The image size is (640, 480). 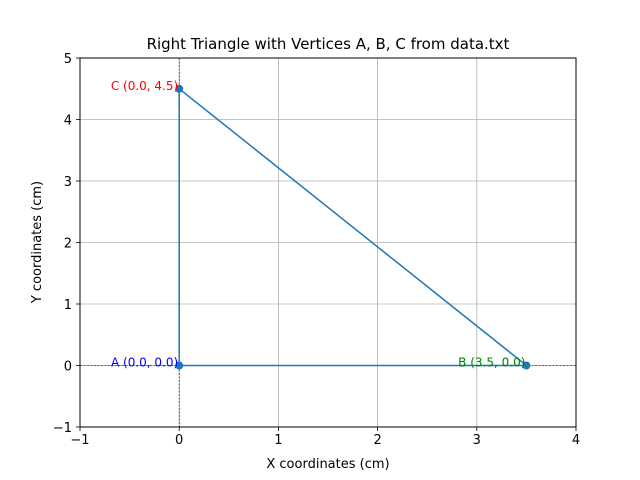 I want to click on vertex-a-label: A (0.0, 0.0), so click(x=144, y=363).